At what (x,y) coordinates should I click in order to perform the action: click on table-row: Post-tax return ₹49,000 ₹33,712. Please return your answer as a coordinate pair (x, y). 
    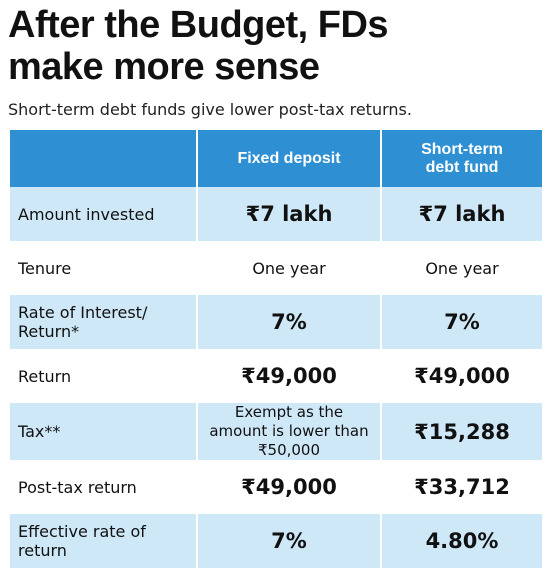
    Looking at the image, I should click on (276, 487).